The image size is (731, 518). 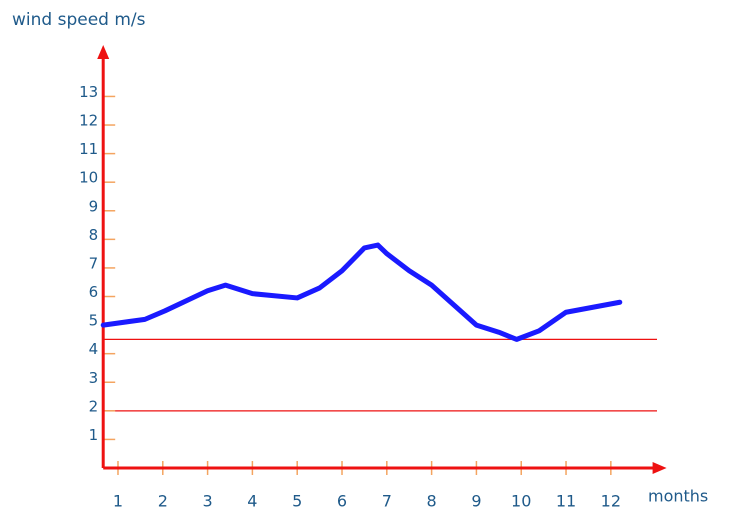 What do you see at coordinates (659, 468) in the screenshot?
I see `x-axis-arrow` at bounding box center [659, 468].